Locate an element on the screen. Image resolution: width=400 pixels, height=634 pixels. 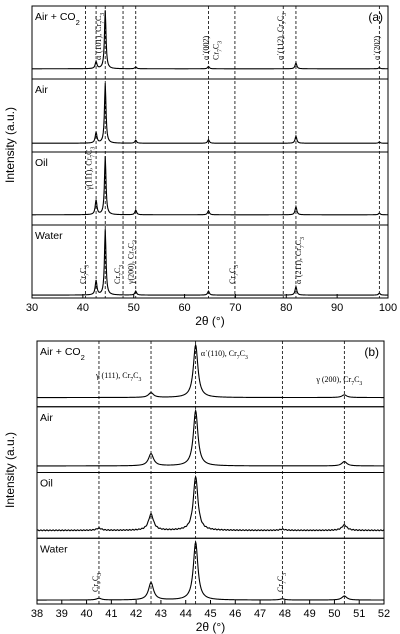
x-tick-label: 45 is located at coordinates (210, 614).